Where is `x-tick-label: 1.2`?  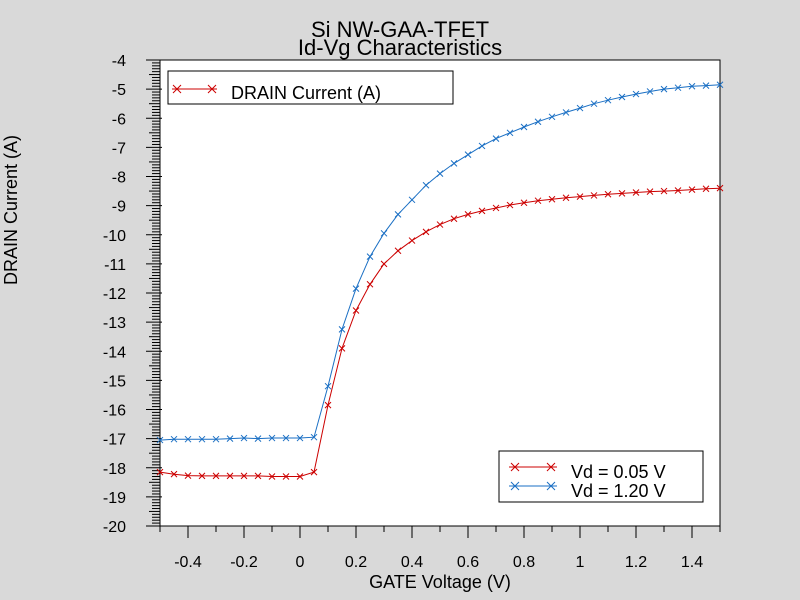
x-tick-label: 1.2 is located at coordinates (636, 562).